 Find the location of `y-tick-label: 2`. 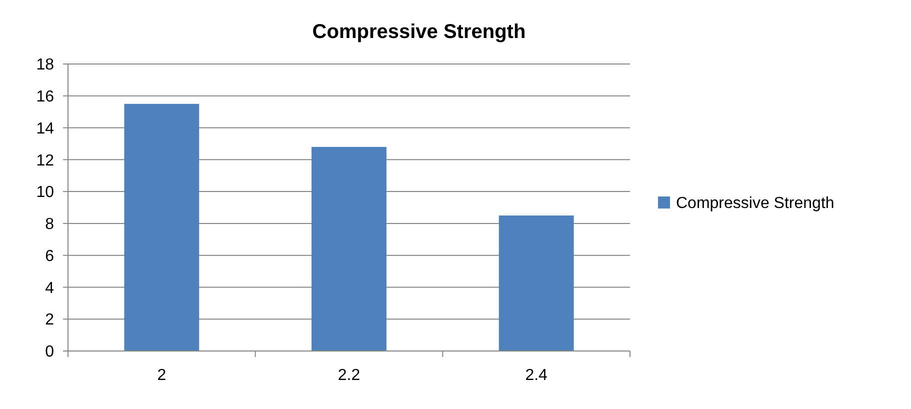

y-tick-label: 2 is located at coordinates (49, 320).